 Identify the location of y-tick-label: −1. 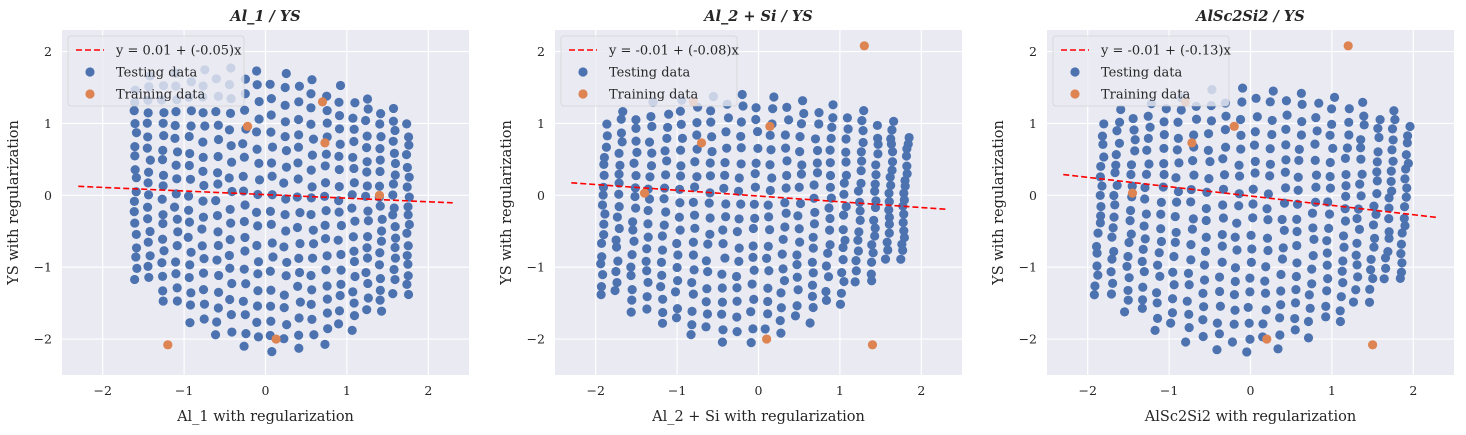
(1028, 267).